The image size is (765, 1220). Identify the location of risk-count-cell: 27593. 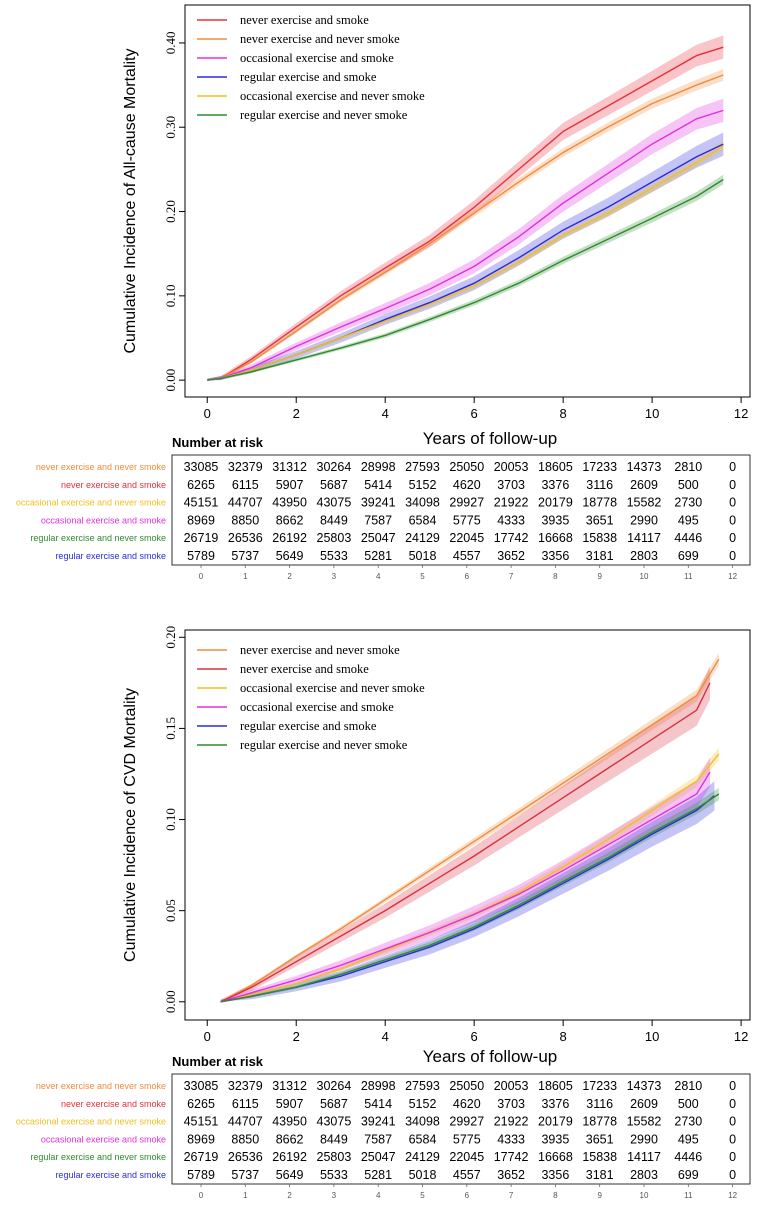
(422, 467).